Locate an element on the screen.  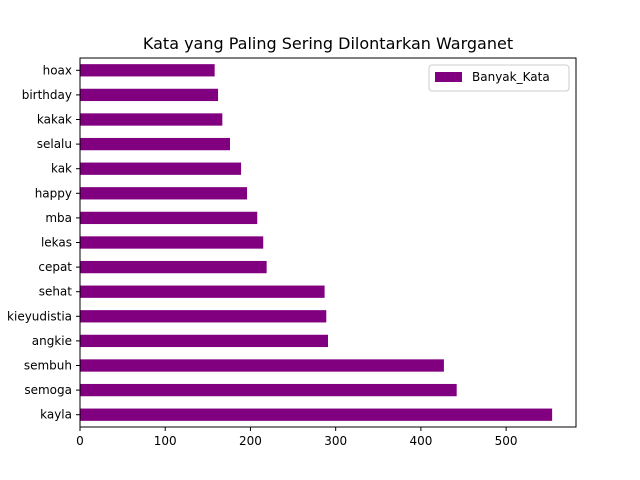
bar-kieyudistia is located at coordinates (203, 316).